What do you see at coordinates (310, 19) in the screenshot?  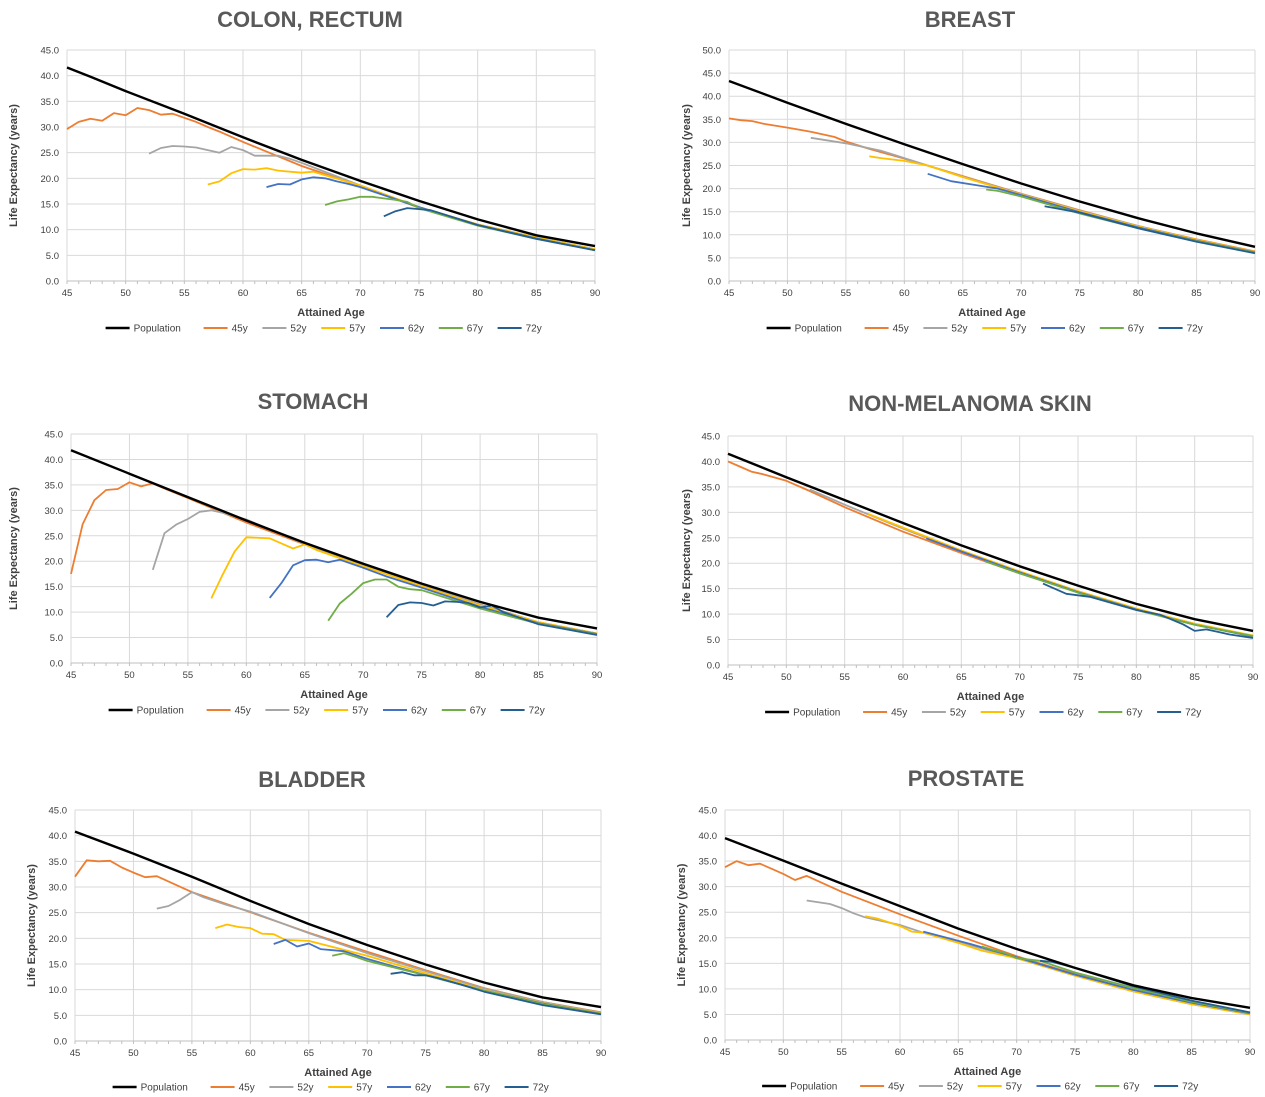 I see `chart-title: COLON, RECTUM` at bounding box center [310, 19].